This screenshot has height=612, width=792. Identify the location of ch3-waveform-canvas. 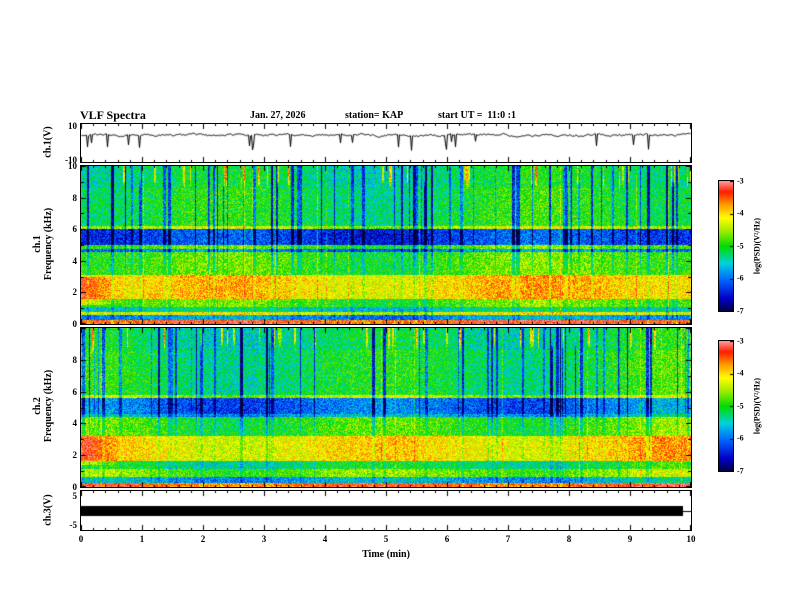
(386, 510).